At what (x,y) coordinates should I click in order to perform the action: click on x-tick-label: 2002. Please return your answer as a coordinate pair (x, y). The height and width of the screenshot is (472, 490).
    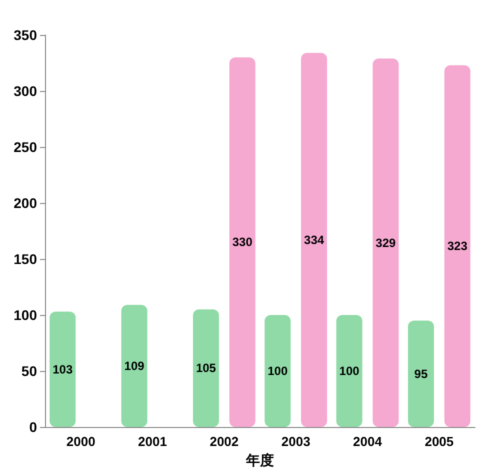
    Looking at the image, I should click on (224, 441).